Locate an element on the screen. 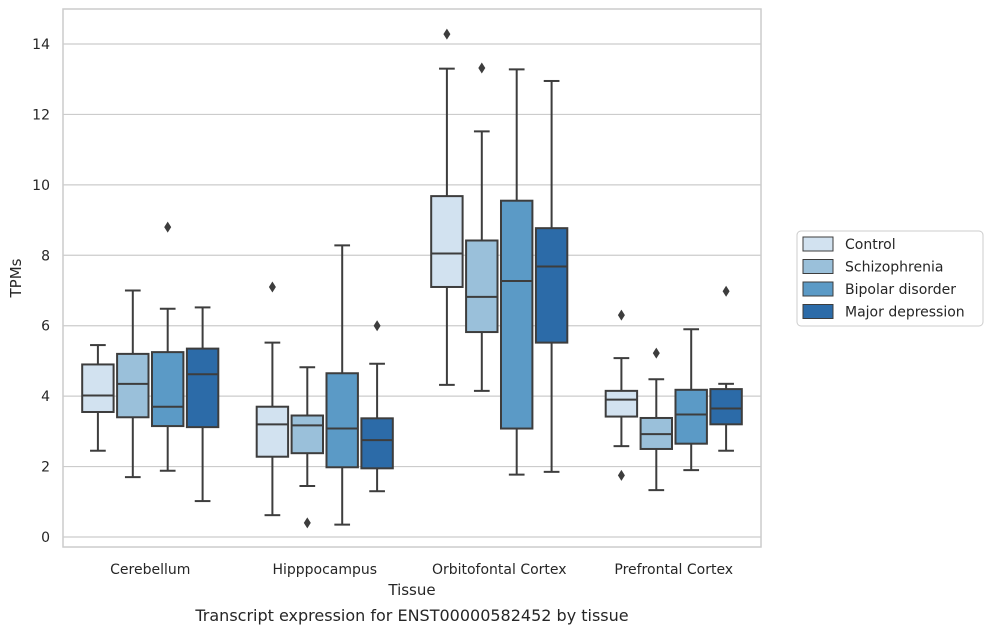  y-axis-label: TPMs is located at coordinates (16, 278).